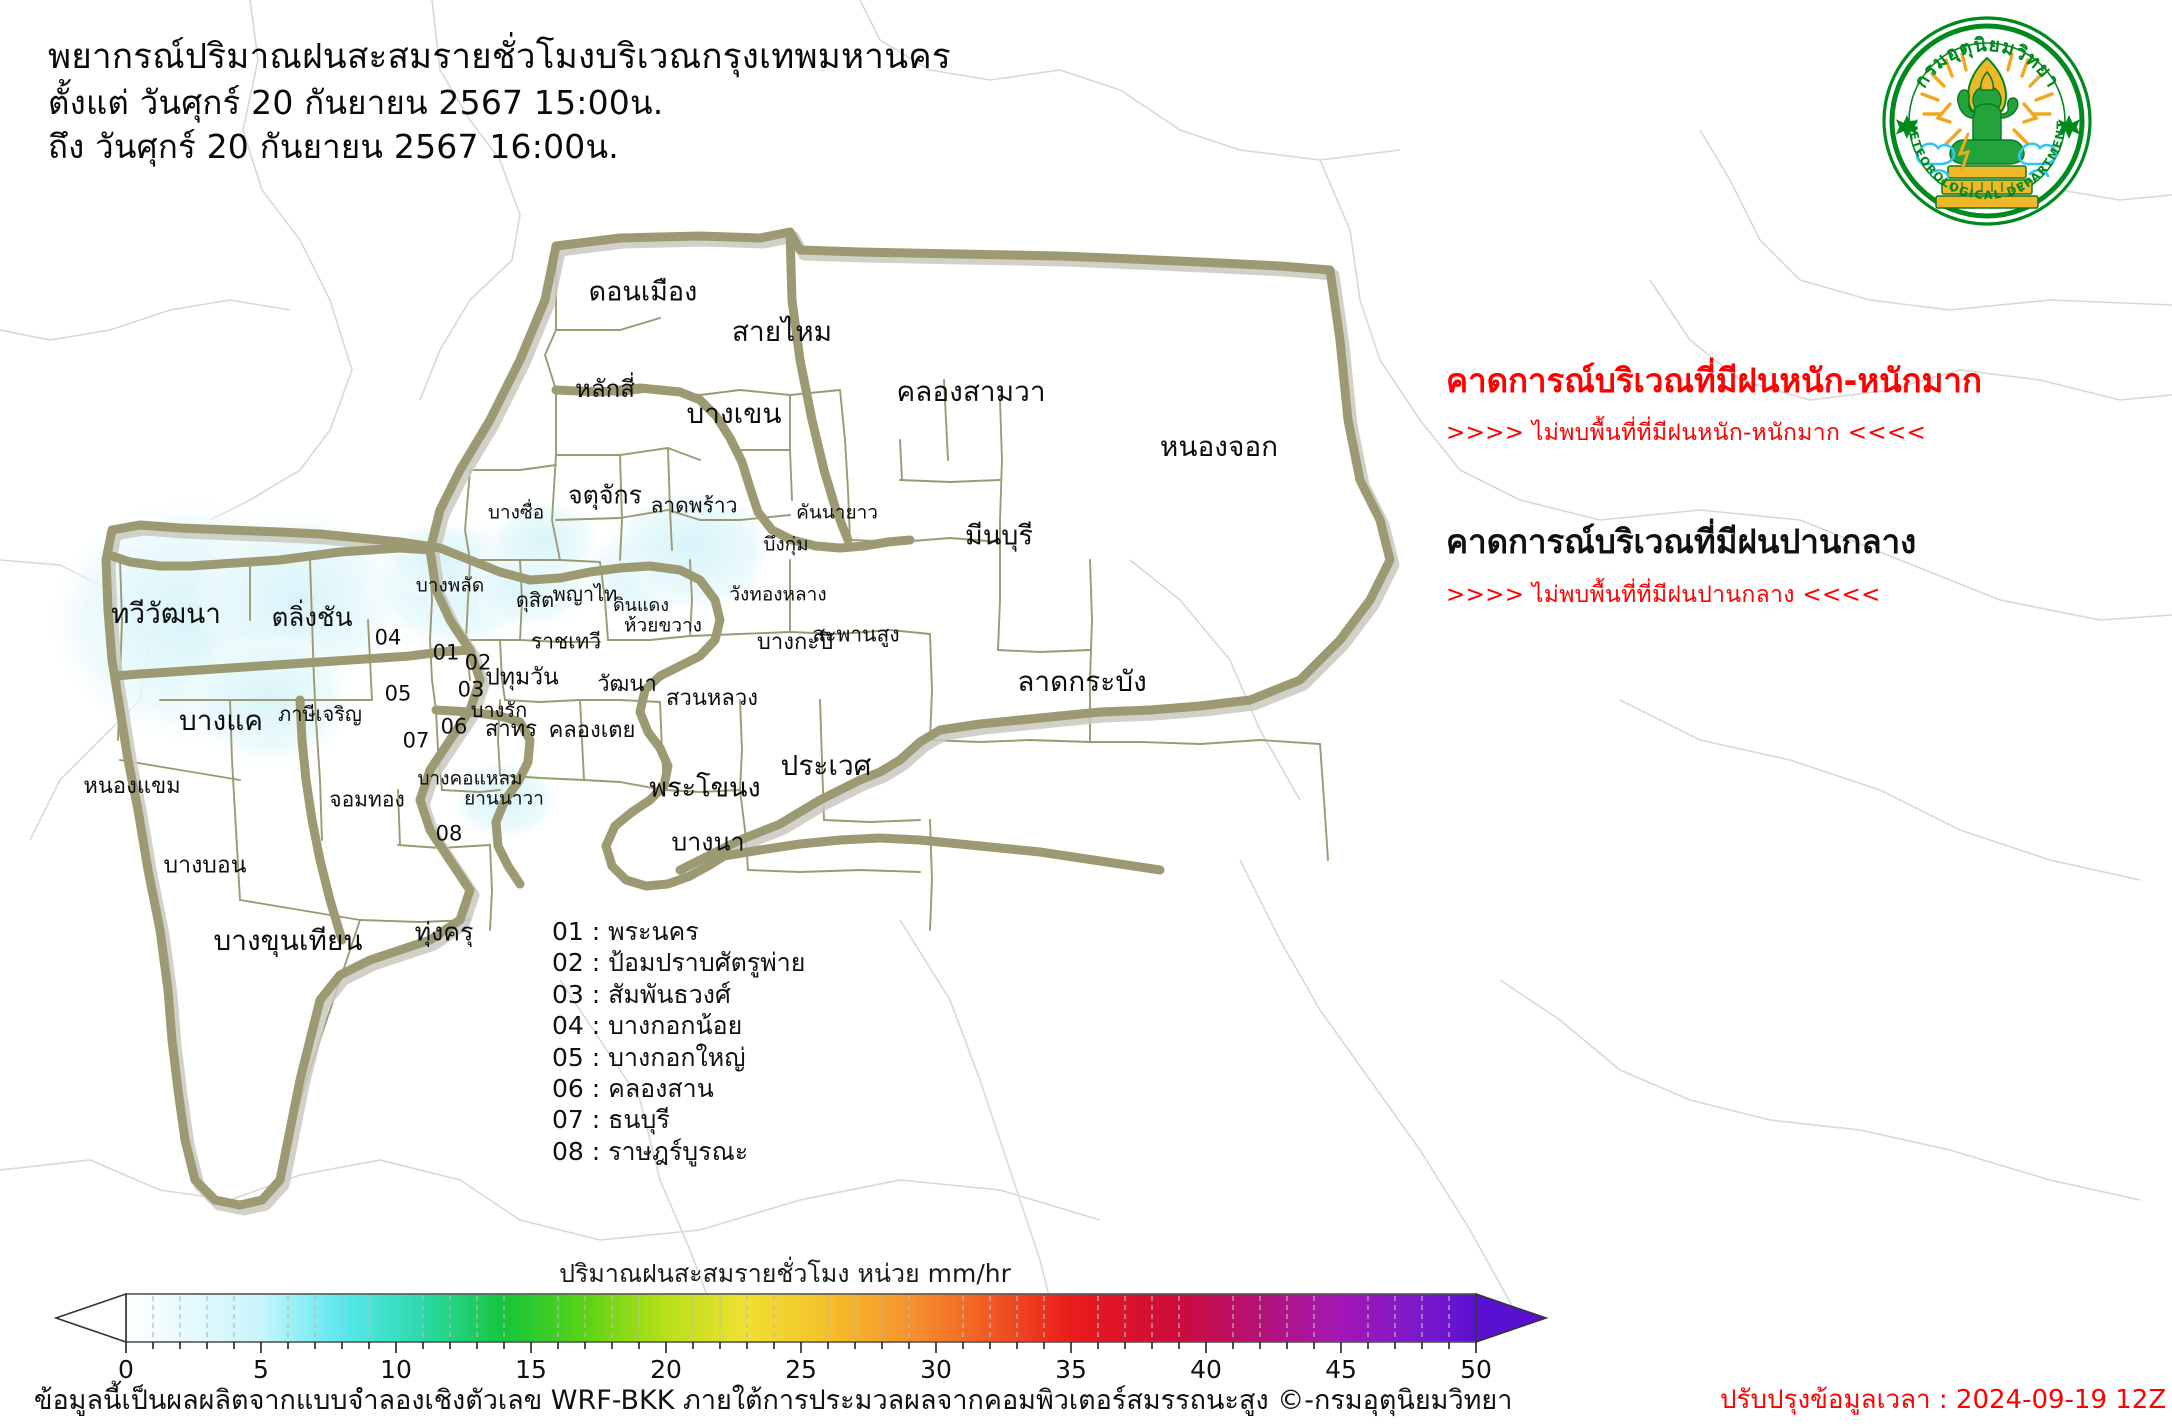 The image size is (2172, 1426). I want to click on colorbar-svg: 0 5 10 15 20 25 30 35 40 45 50, so click(801, 1338).